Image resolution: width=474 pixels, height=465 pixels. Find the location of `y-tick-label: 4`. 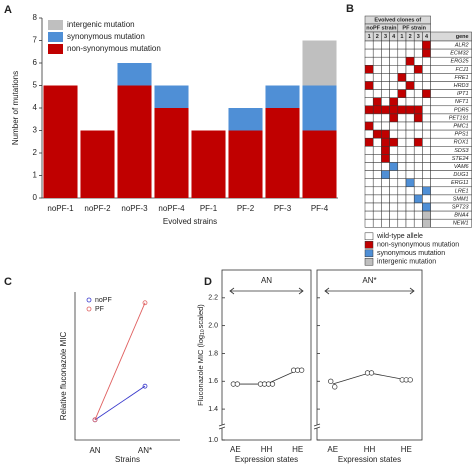

y-tick-label: 4 is located at coordinates (35, 107).